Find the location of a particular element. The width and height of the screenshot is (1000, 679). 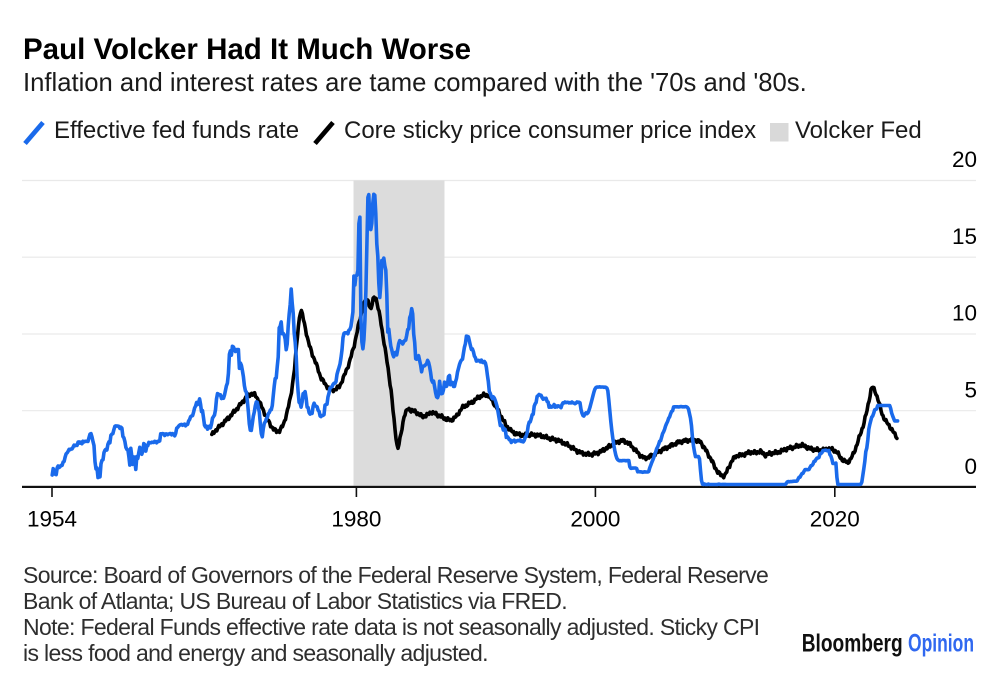

svg-text: 2020 is located at coordinates (835, 519).